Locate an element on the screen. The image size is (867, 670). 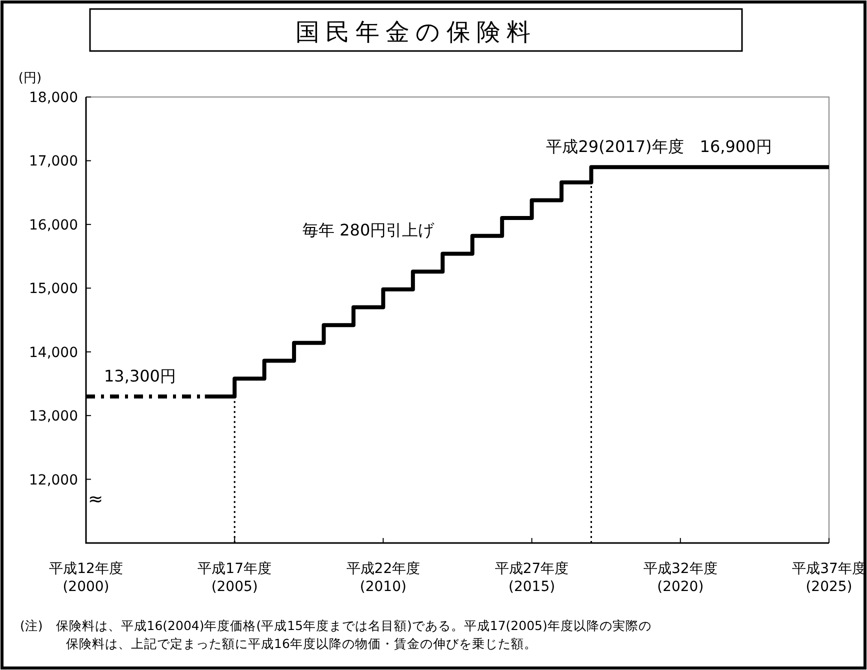
y-tick-label: 15,000 is located at coordinates (53, 289).